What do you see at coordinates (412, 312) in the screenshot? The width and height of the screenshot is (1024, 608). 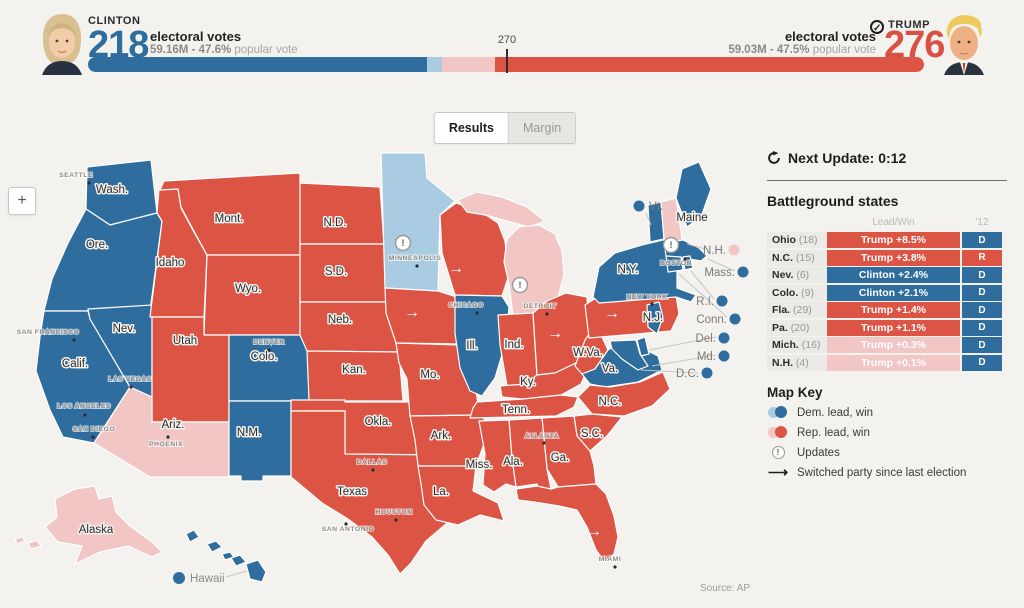 I see `switched-arrow-iowa: →` at bounding box center [412, 312].